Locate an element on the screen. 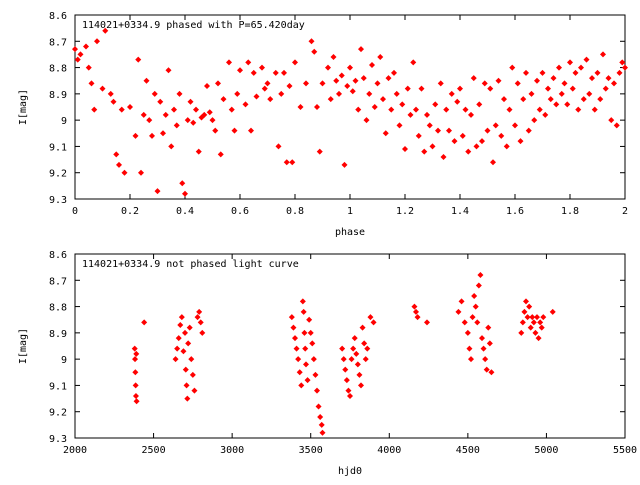 The height and width of the screenshot is (485, 640). chart1-x-tick-label: 0.6 is located at coordinates (240, 211).